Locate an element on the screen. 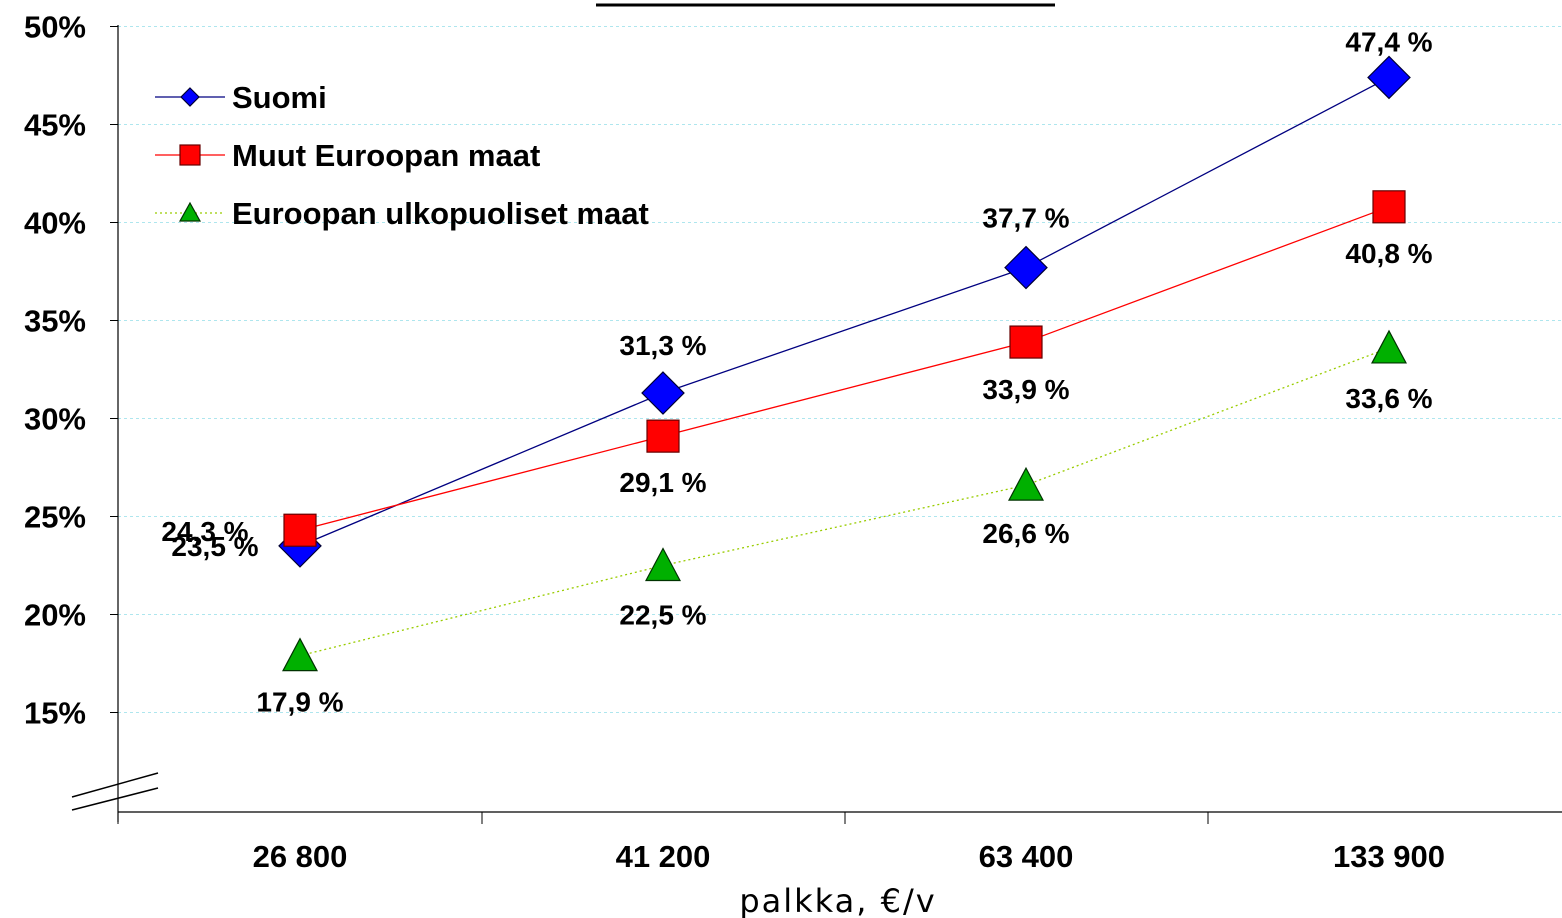 This screenshot has width=1562, height=918. y-tick-label: 40% is located at coordinates (55, 223).